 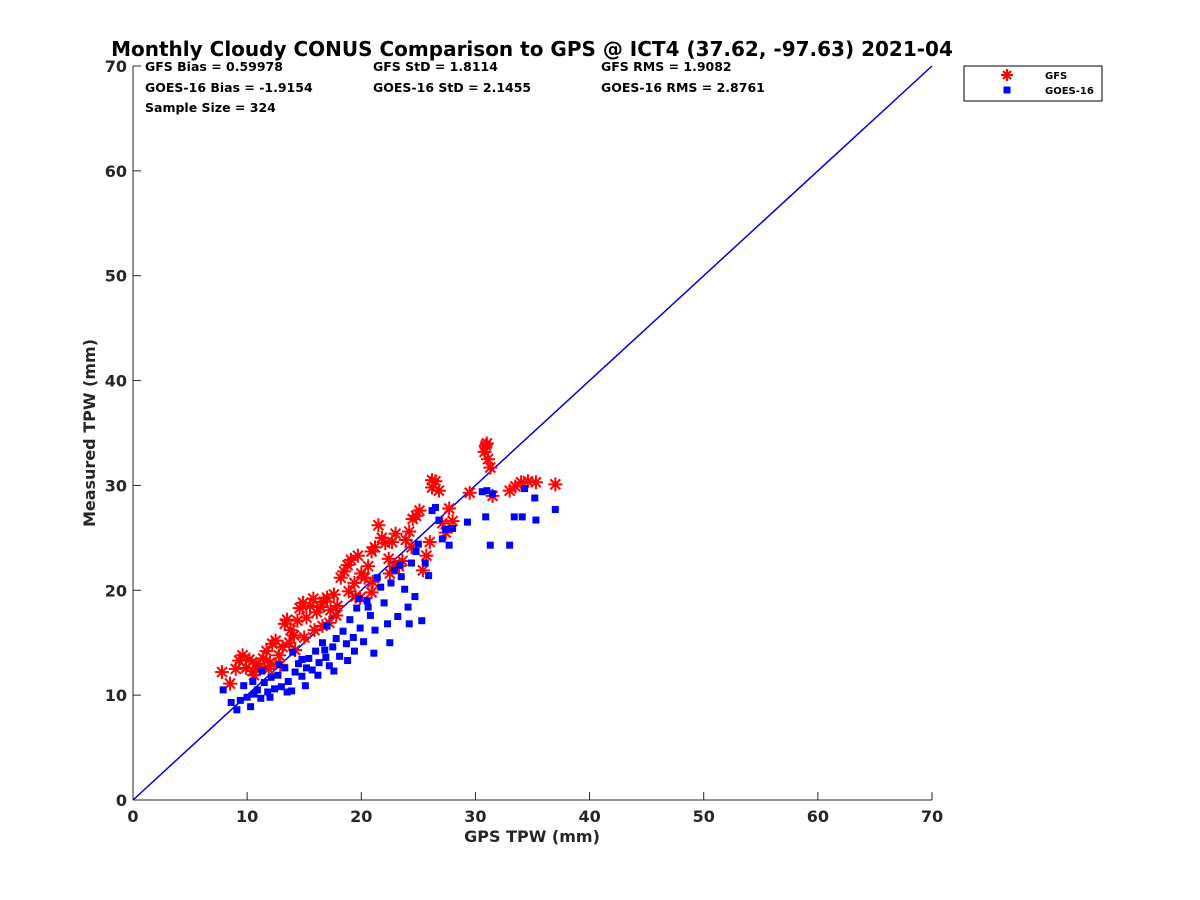 I want to click on stat-goes-rms: GOES-16 RMS = 2.8761, so click(x=683, y=87).